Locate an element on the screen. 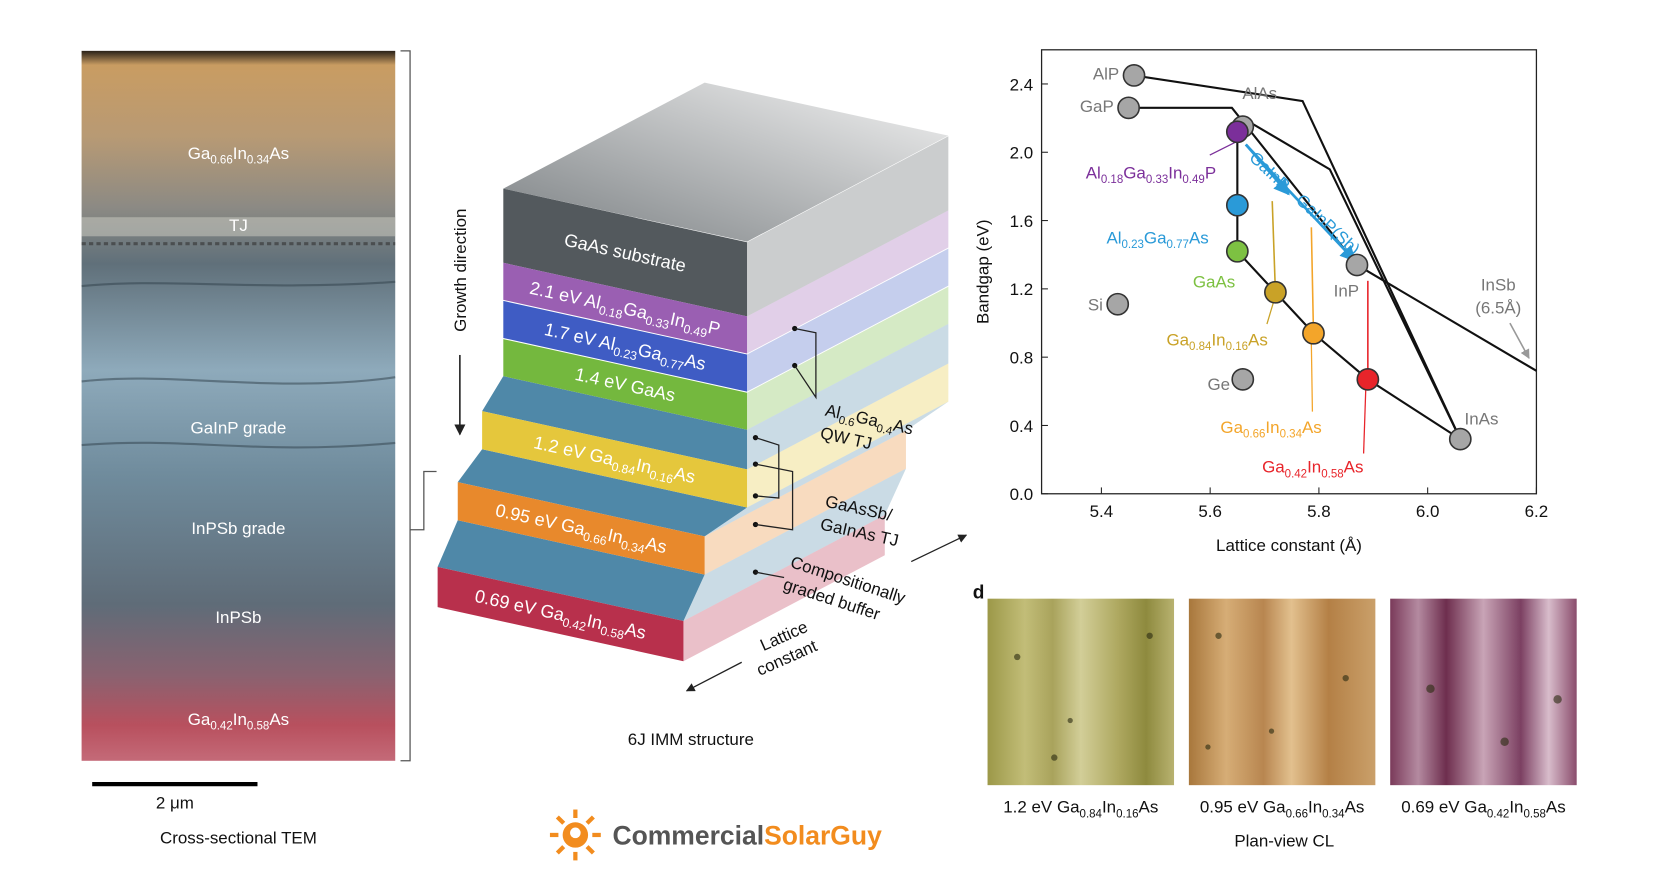 This screenshot has height=887, width=1653. tj-bracket is located at coordinates (774, 497).